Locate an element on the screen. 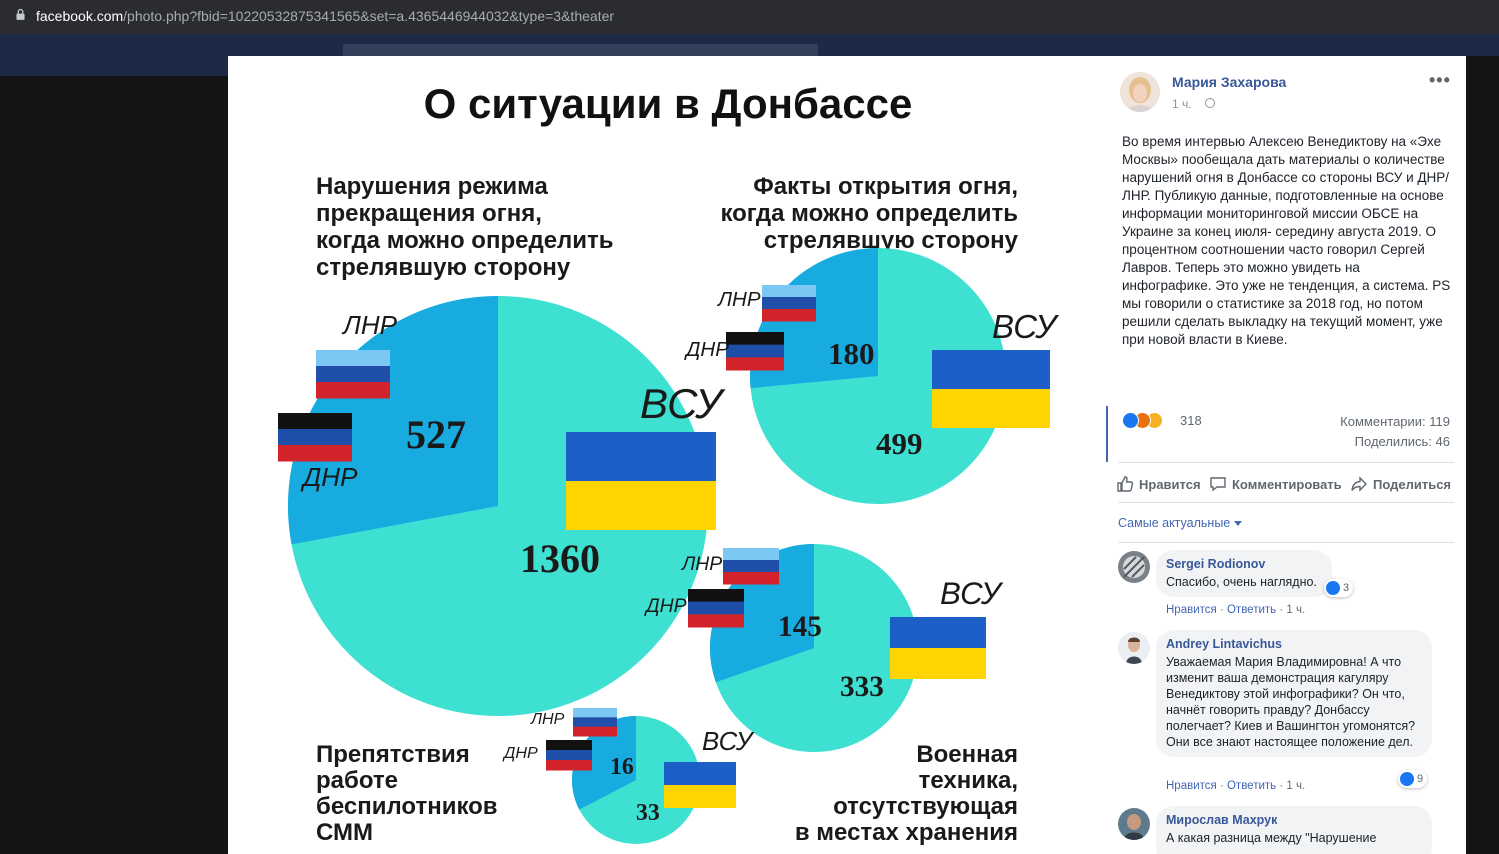 The width and height of the screenshot is (1499, 854). comment-like-number: 9 is located at coordinates (1420, 779).